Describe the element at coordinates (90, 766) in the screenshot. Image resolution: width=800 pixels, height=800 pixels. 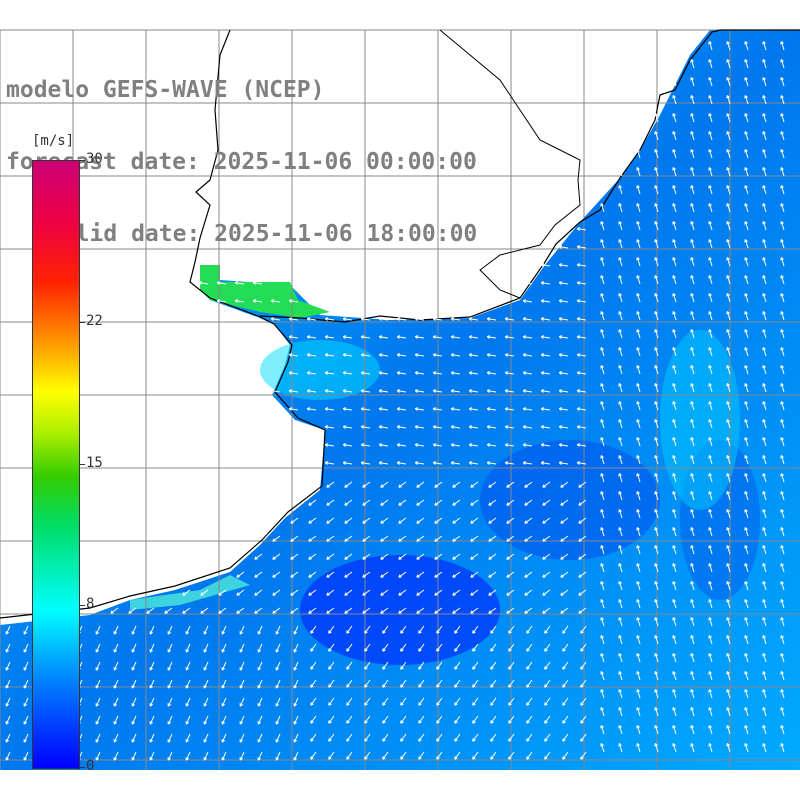
I see `colorbar-tick-label: 0` at that location.